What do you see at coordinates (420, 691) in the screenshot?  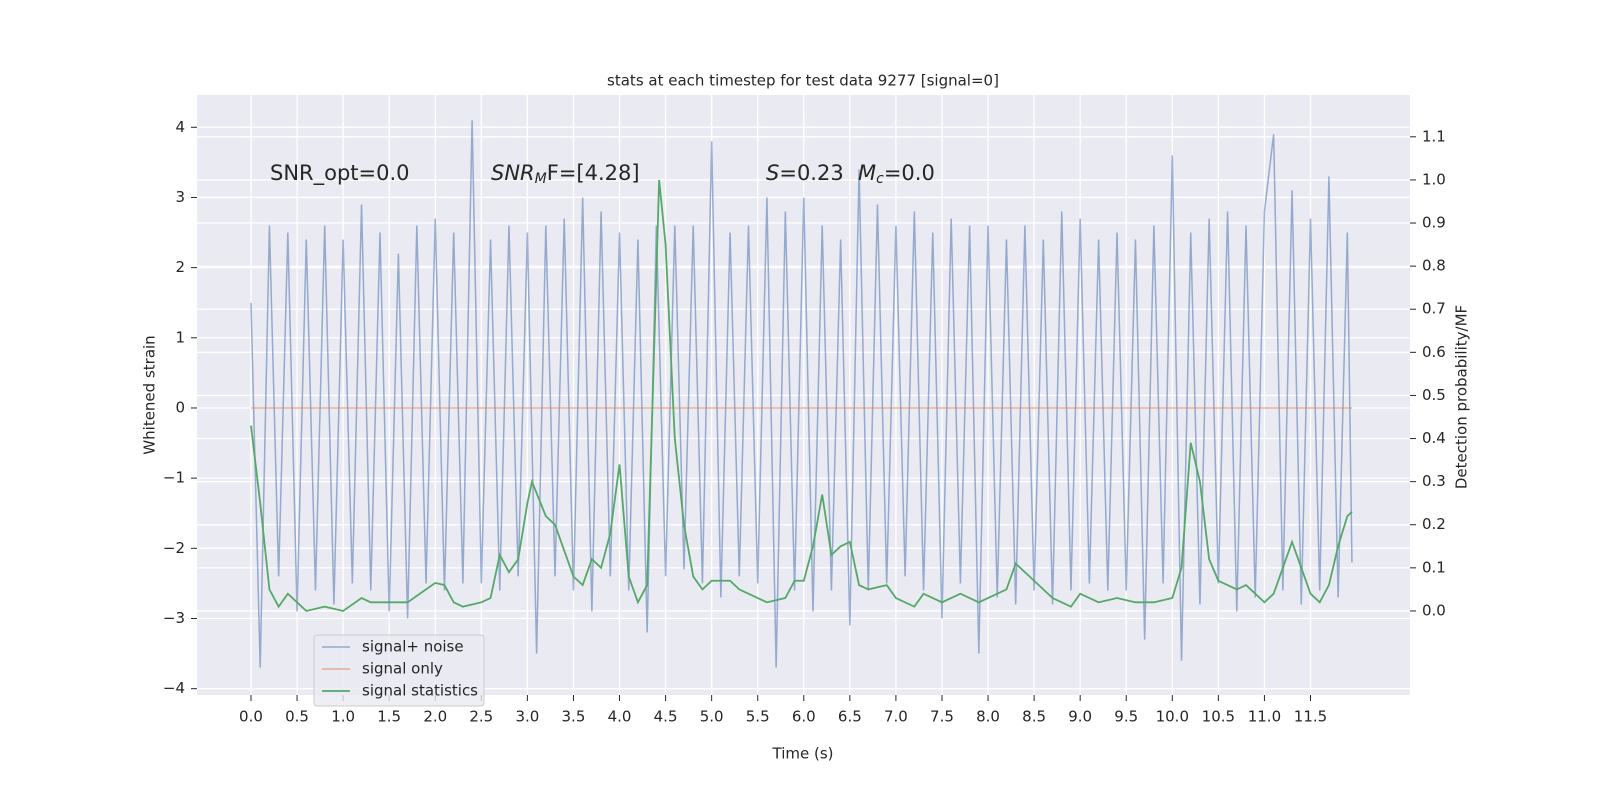 I see `legend-label: signal statistics` at bounding box center [420, 691].